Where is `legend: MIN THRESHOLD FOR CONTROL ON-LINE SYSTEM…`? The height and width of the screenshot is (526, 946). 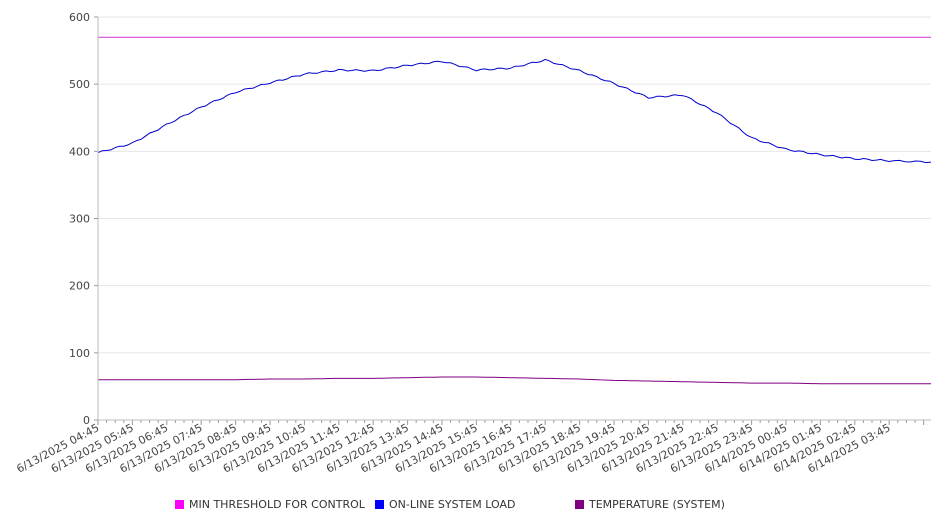
legend: MIN THRESHOLD FOR CONTROL ON-LINE SYSTEM… is located at coordinates (473, 506).